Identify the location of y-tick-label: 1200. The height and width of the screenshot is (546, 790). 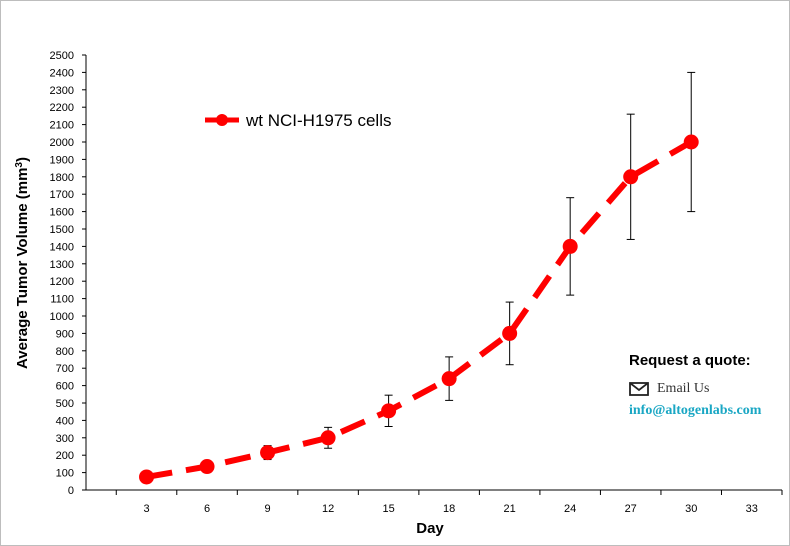
(62, 282).